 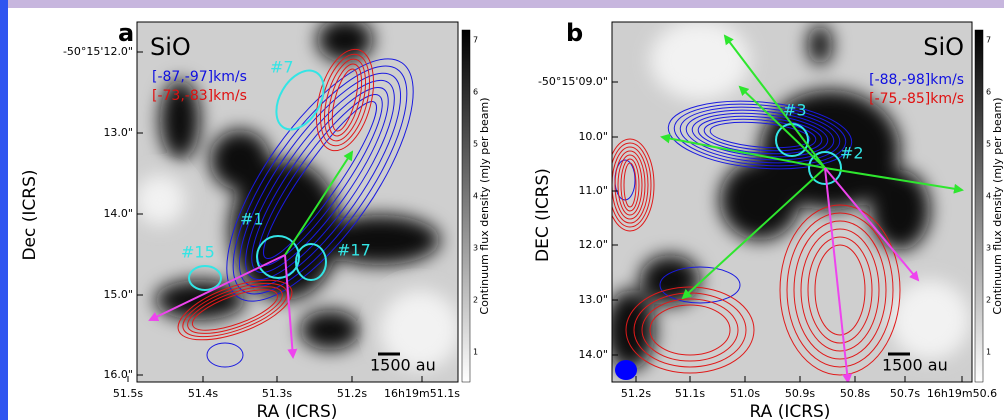 I want to click on x-tick-label: 51.0s, so click(x=745, y=393).